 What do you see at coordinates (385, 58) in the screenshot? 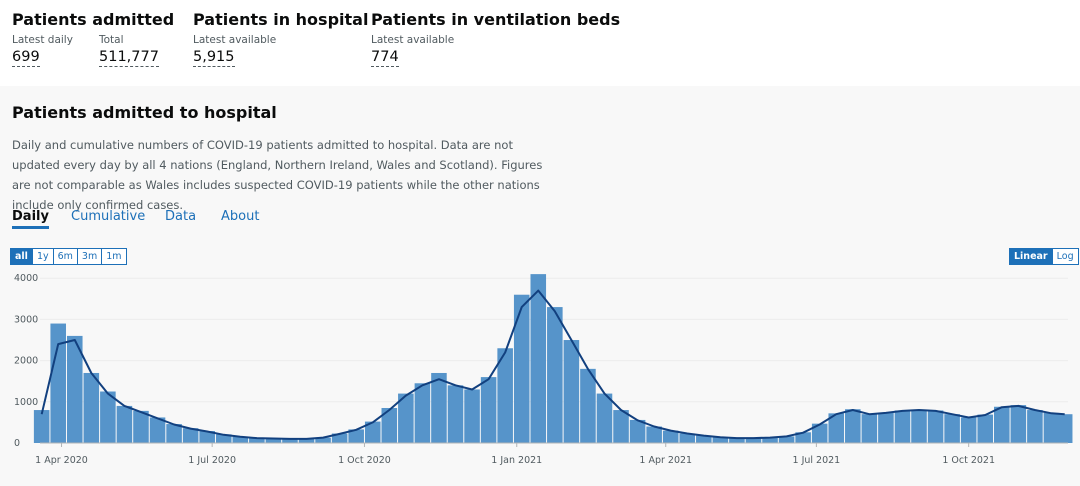
I see `metric-value: 774` at bounding box center [385, 58].